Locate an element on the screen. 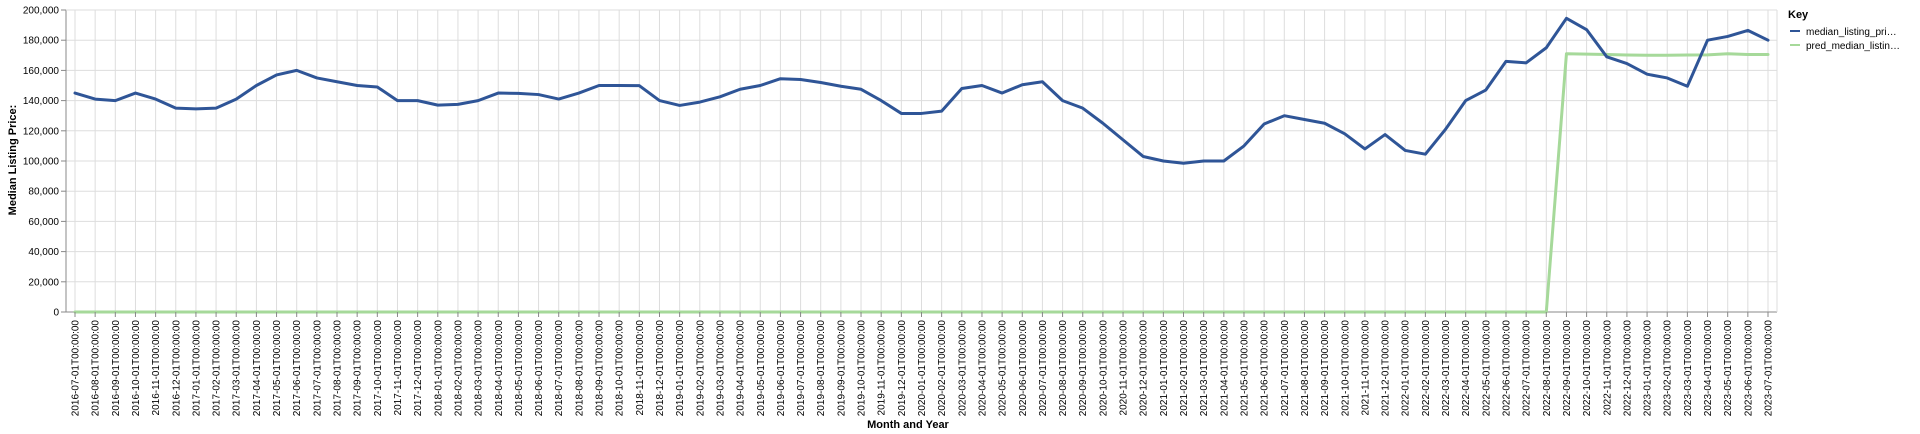  x-tick-label: 2023-02-01T00:00:00 is located at coordinates (1668, 368).